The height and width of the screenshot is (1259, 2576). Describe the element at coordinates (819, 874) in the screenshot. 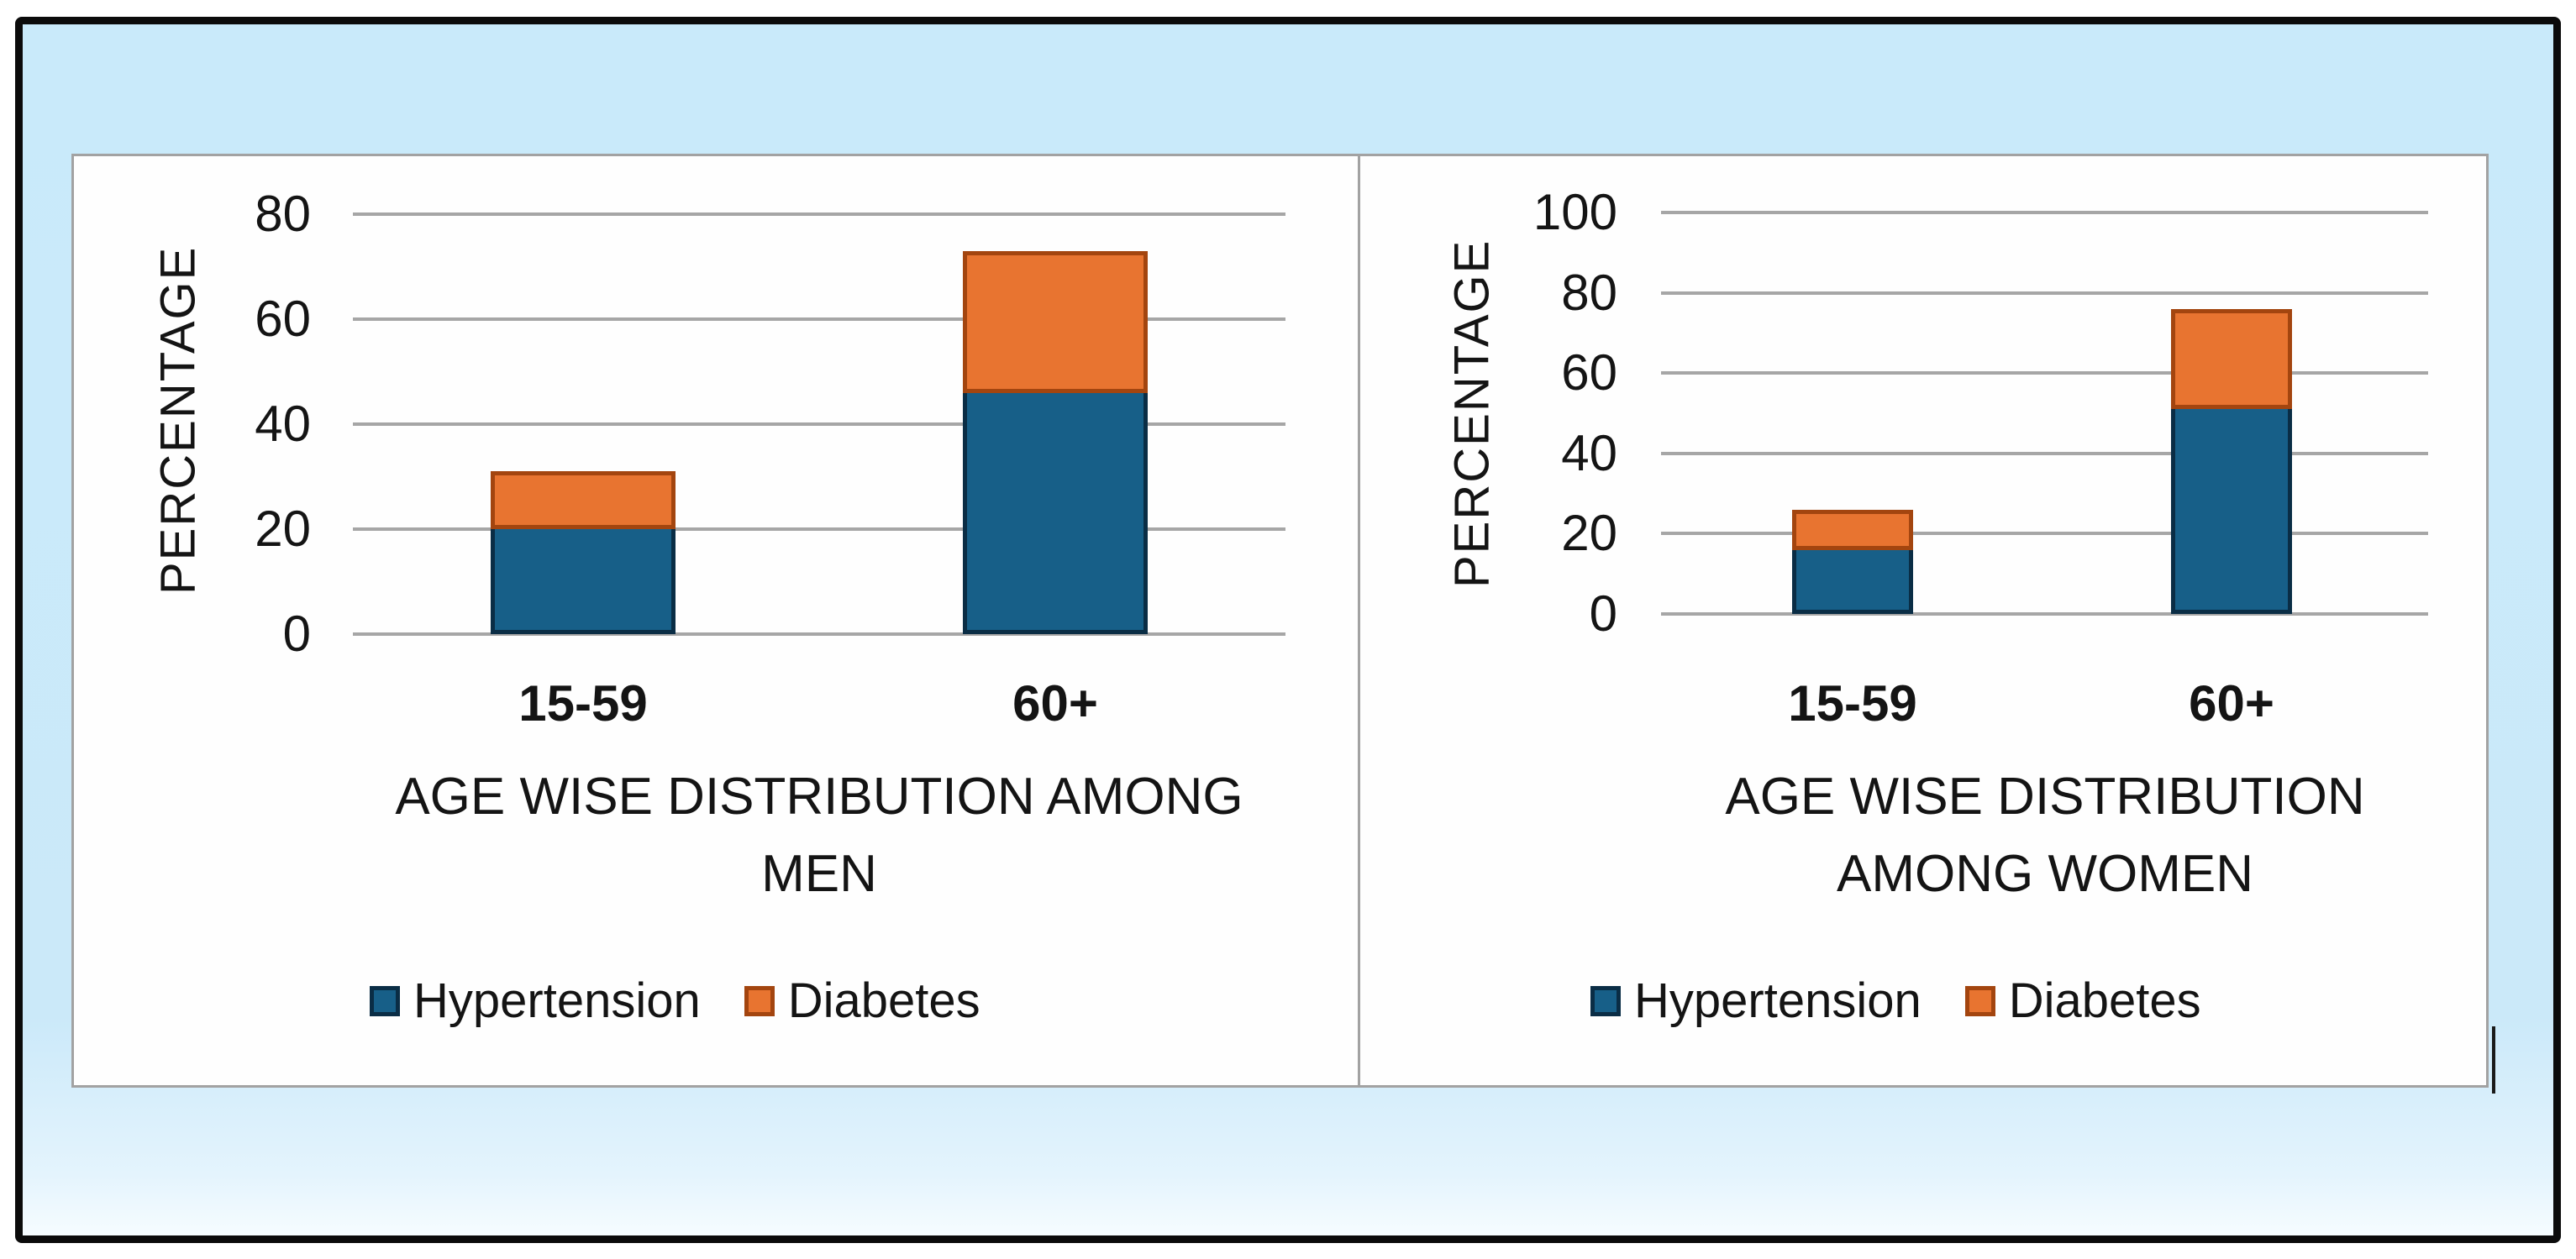

I see `x-axis-title-line: MEN` at that location.